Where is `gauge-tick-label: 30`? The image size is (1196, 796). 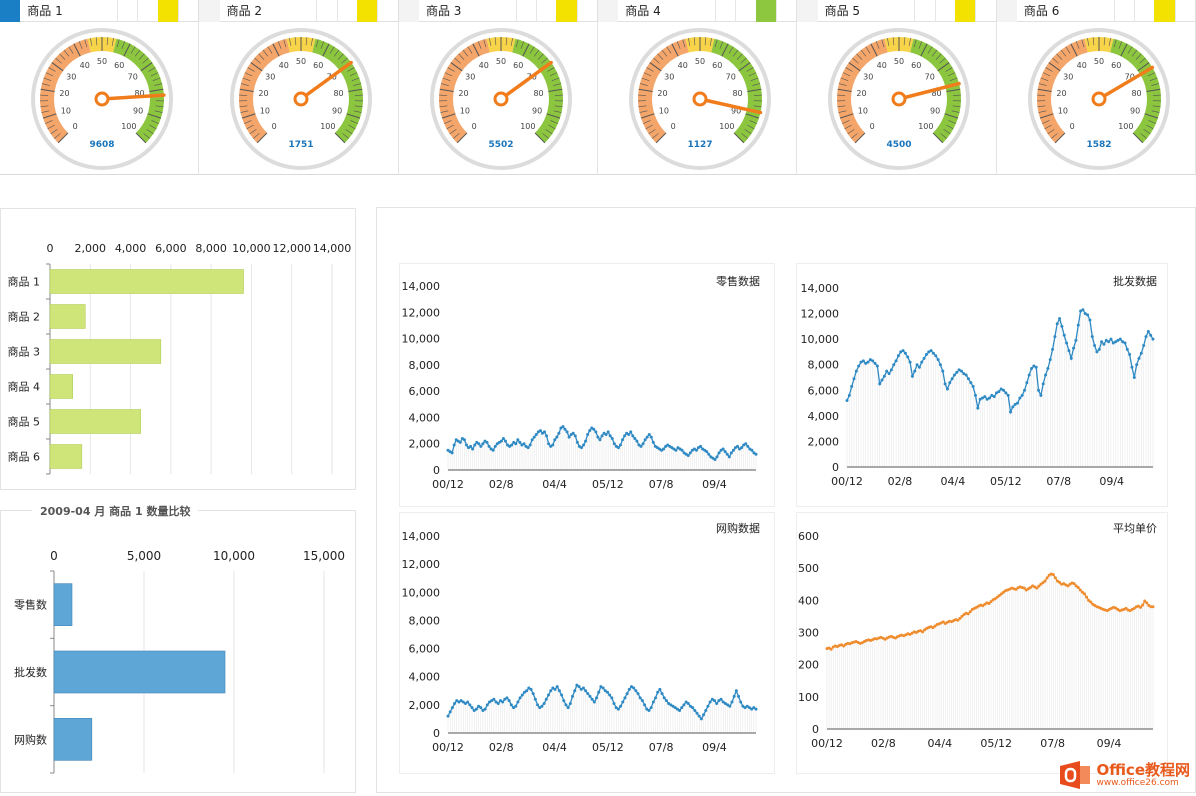 gauge-tick-label: 30 is located at coordinates (71, 77).